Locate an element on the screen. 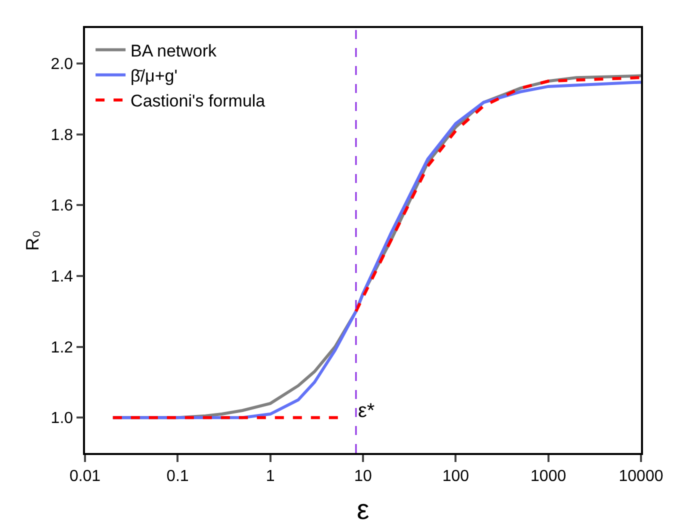 The width and height of the screenshot is (693, 525). x-tick-label: 1000 is located at coordinates (548, 476).